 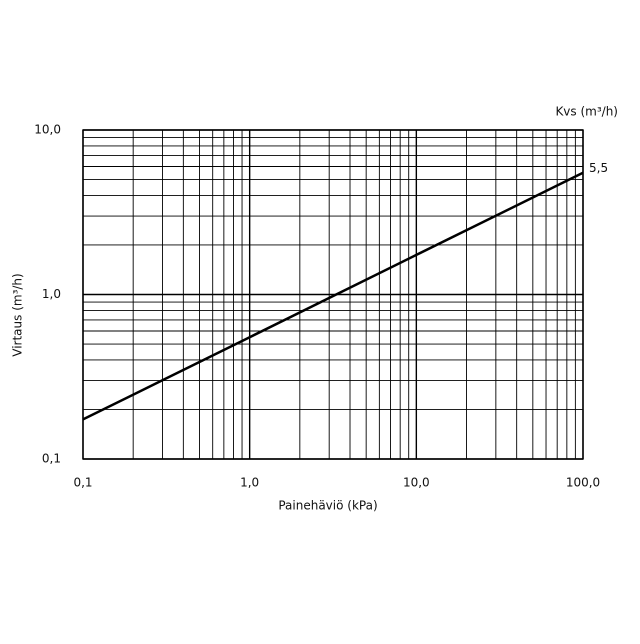 What do you see at coordinates (51, 459) in the screenshot?
I see `y-tick-label: 0,1` at bounding box center [51, 459].